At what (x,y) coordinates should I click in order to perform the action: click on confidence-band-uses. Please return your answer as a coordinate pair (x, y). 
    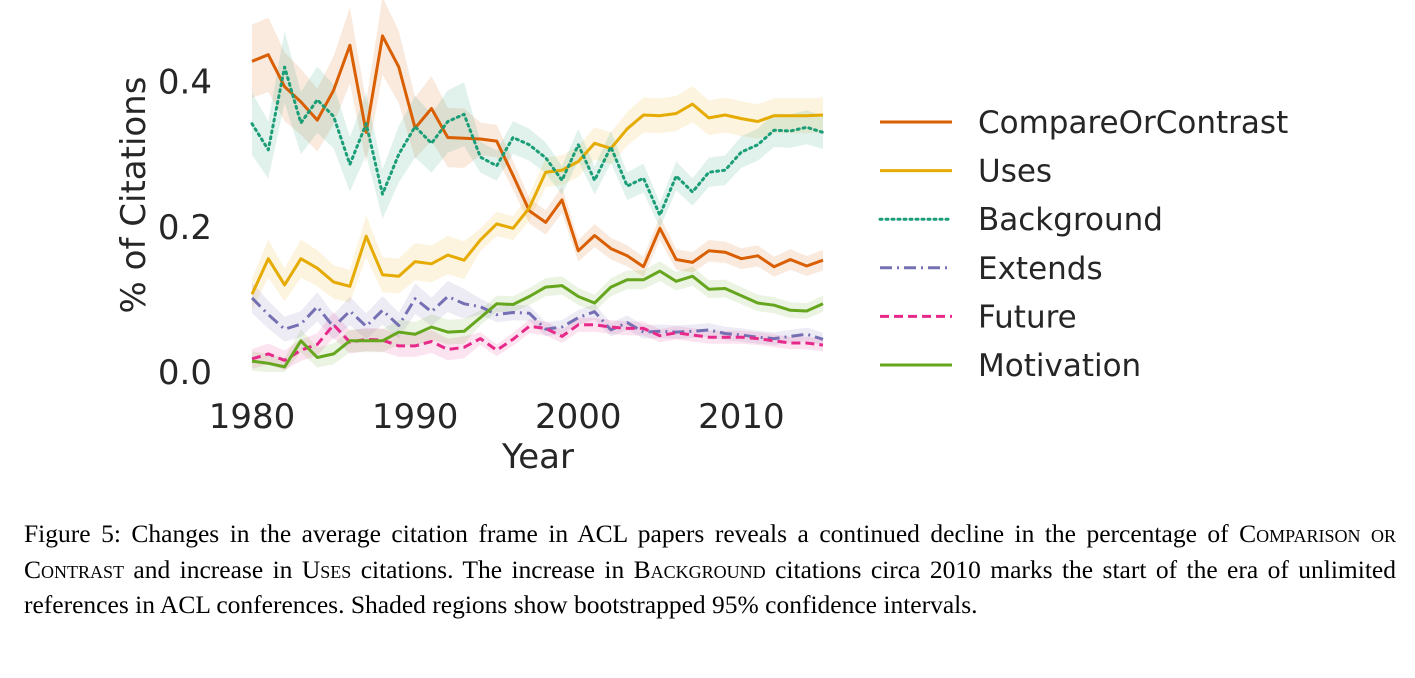
    Looking at the image, I should click on (537, 198).